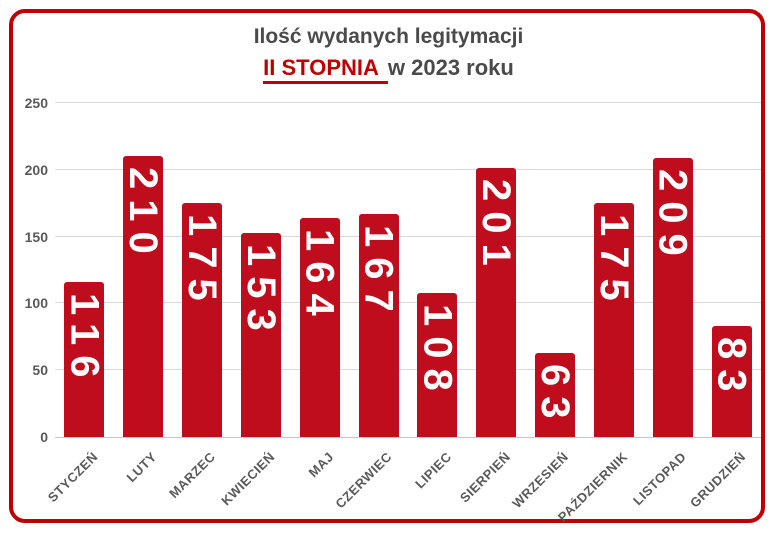 The image size is (777, 546). Describe the element at coordinates (84, 340) in the screenshot. I see `bar-value-label-styczeń: 116` at that location.